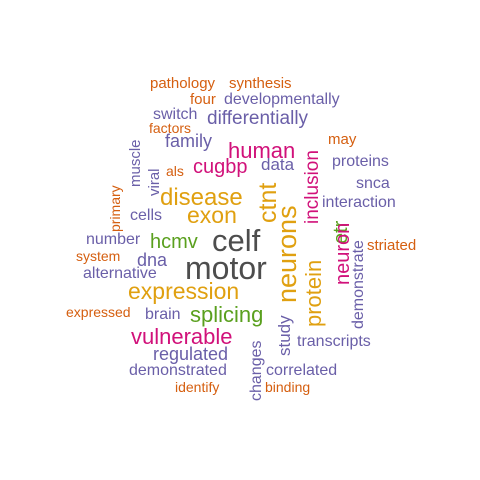 The width and height of the screenshot is (480, 480). Describe the element at coordinates (313, 293) in the screenshot. I see `word-protein: protein` at that location.